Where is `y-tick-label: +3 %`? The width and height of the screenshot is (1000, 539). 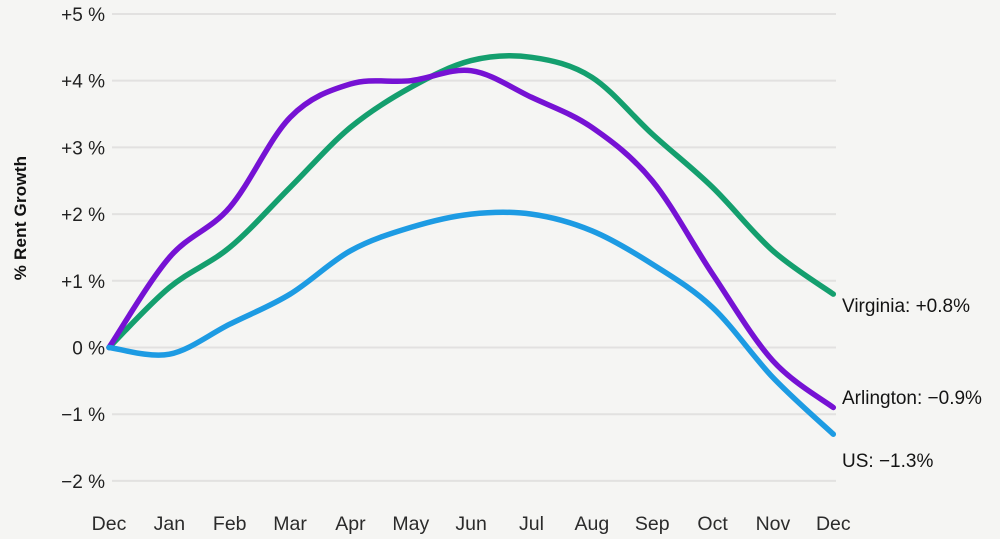 y-tick-label: +3 % is located at coordinates (83, 148).